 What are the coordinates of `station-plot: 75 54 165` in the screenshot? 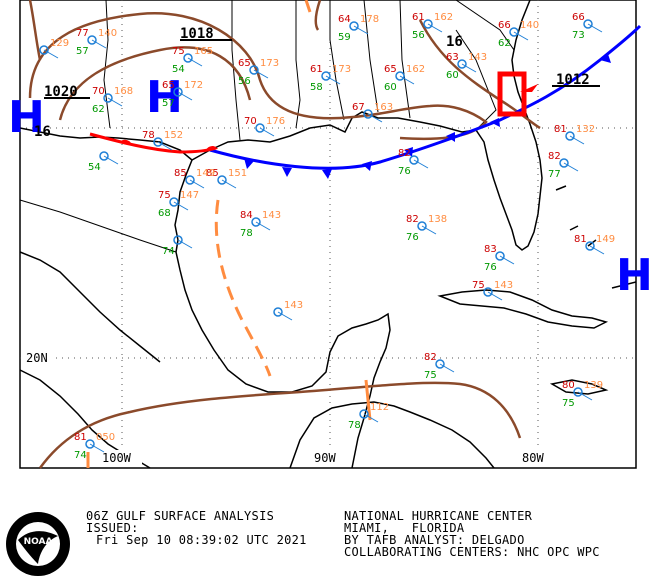 It's located at (192, 60).